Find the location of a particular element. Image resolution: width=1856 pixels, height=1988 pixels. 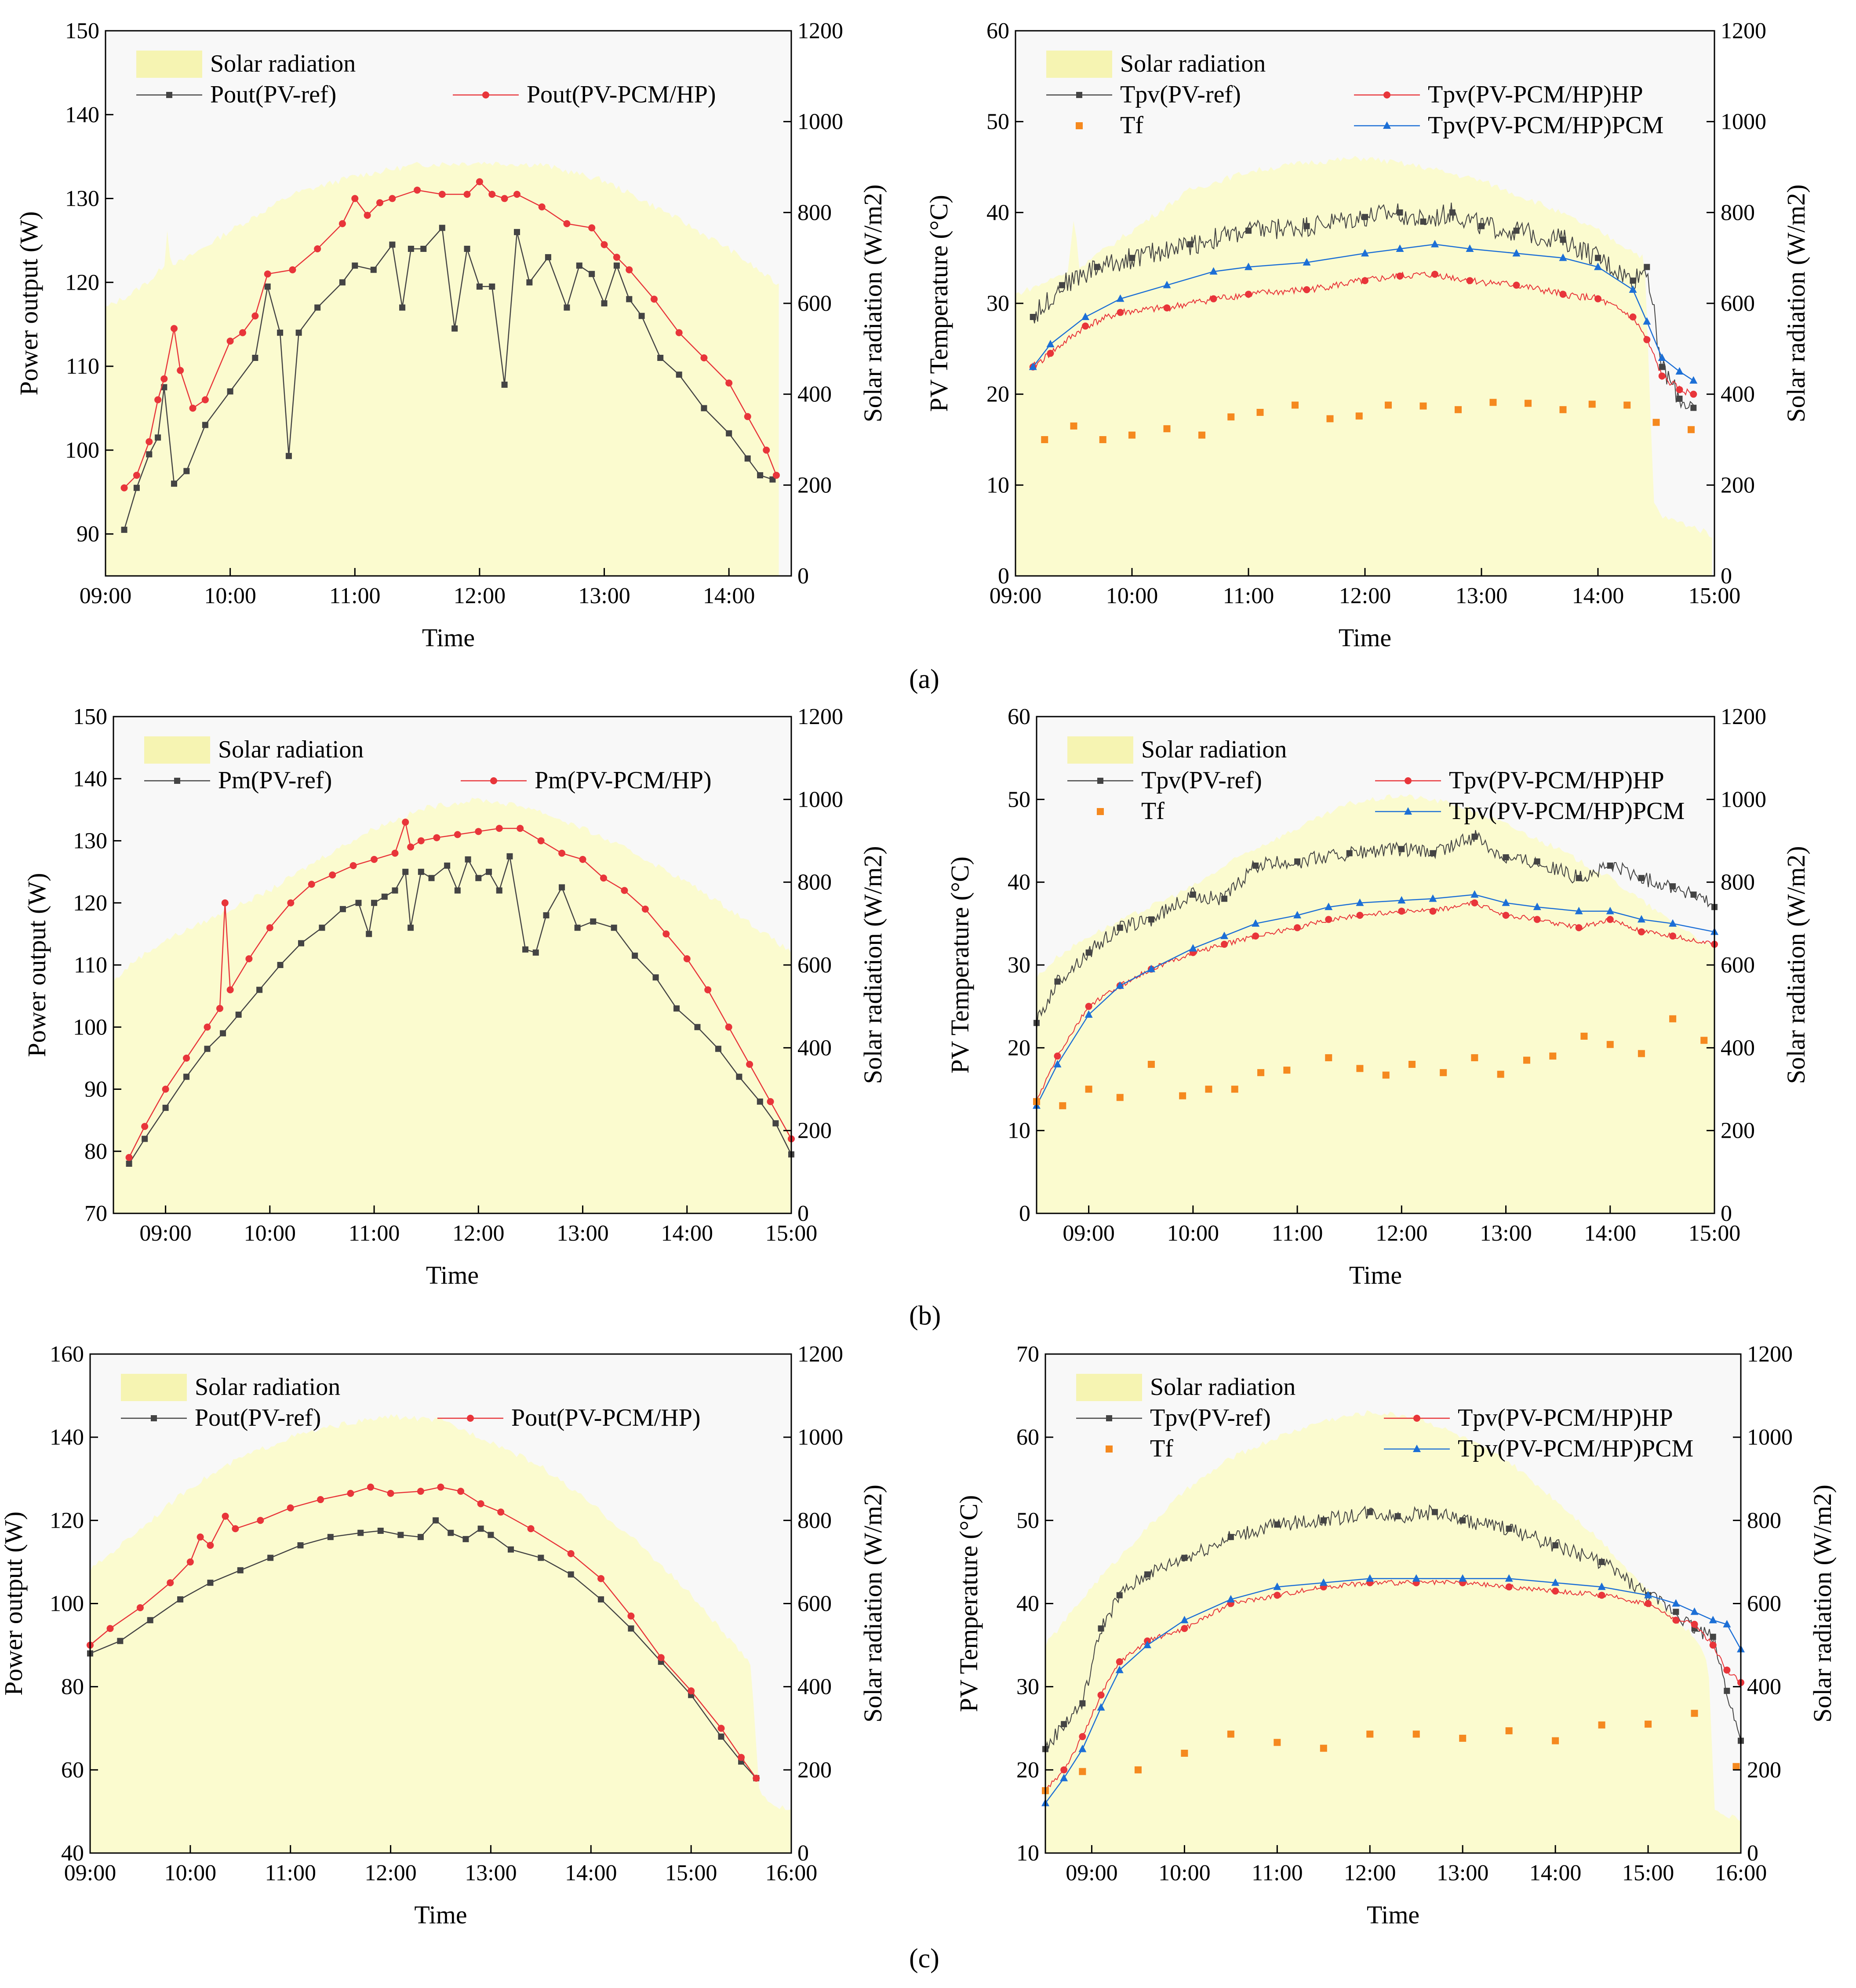

y-tick-label: 140 is located at coordinates (67, 1437).